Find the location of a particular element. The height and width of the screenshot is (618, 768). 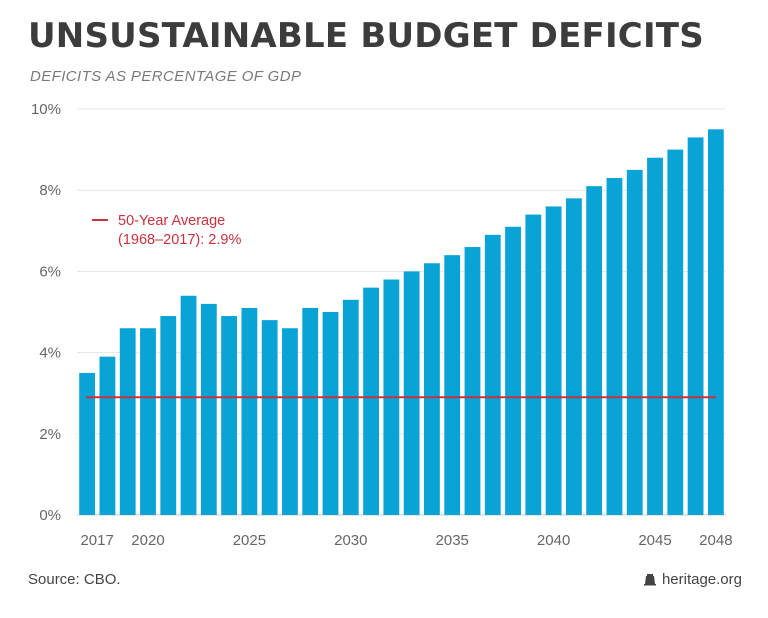

y-tick-label: 4% is located at coordinates (50, 353).